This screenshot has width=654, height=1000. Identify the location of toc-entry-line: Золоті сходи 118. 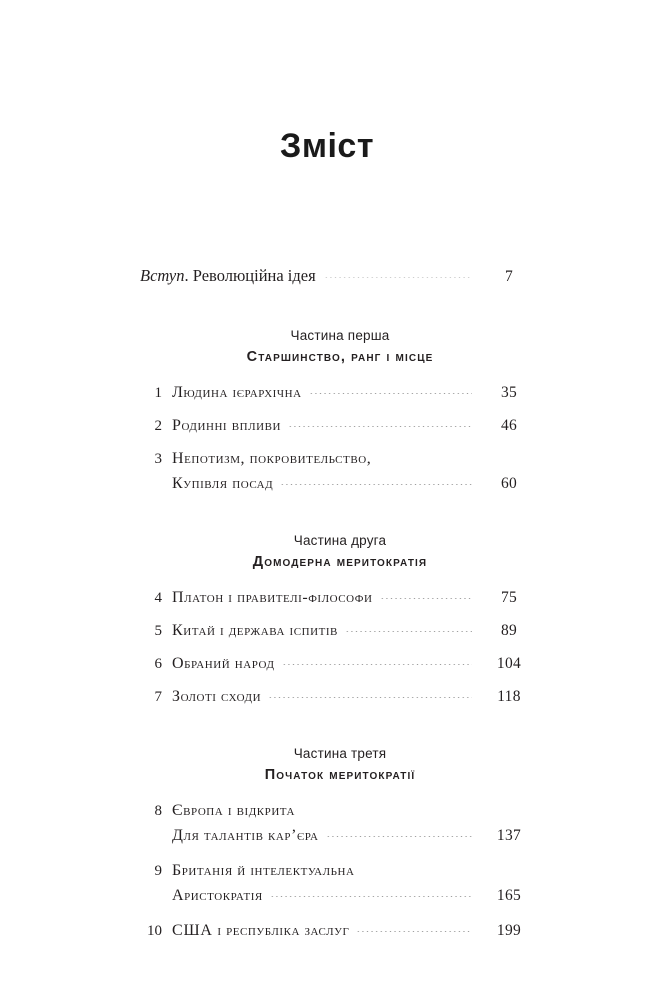
(356, 696).